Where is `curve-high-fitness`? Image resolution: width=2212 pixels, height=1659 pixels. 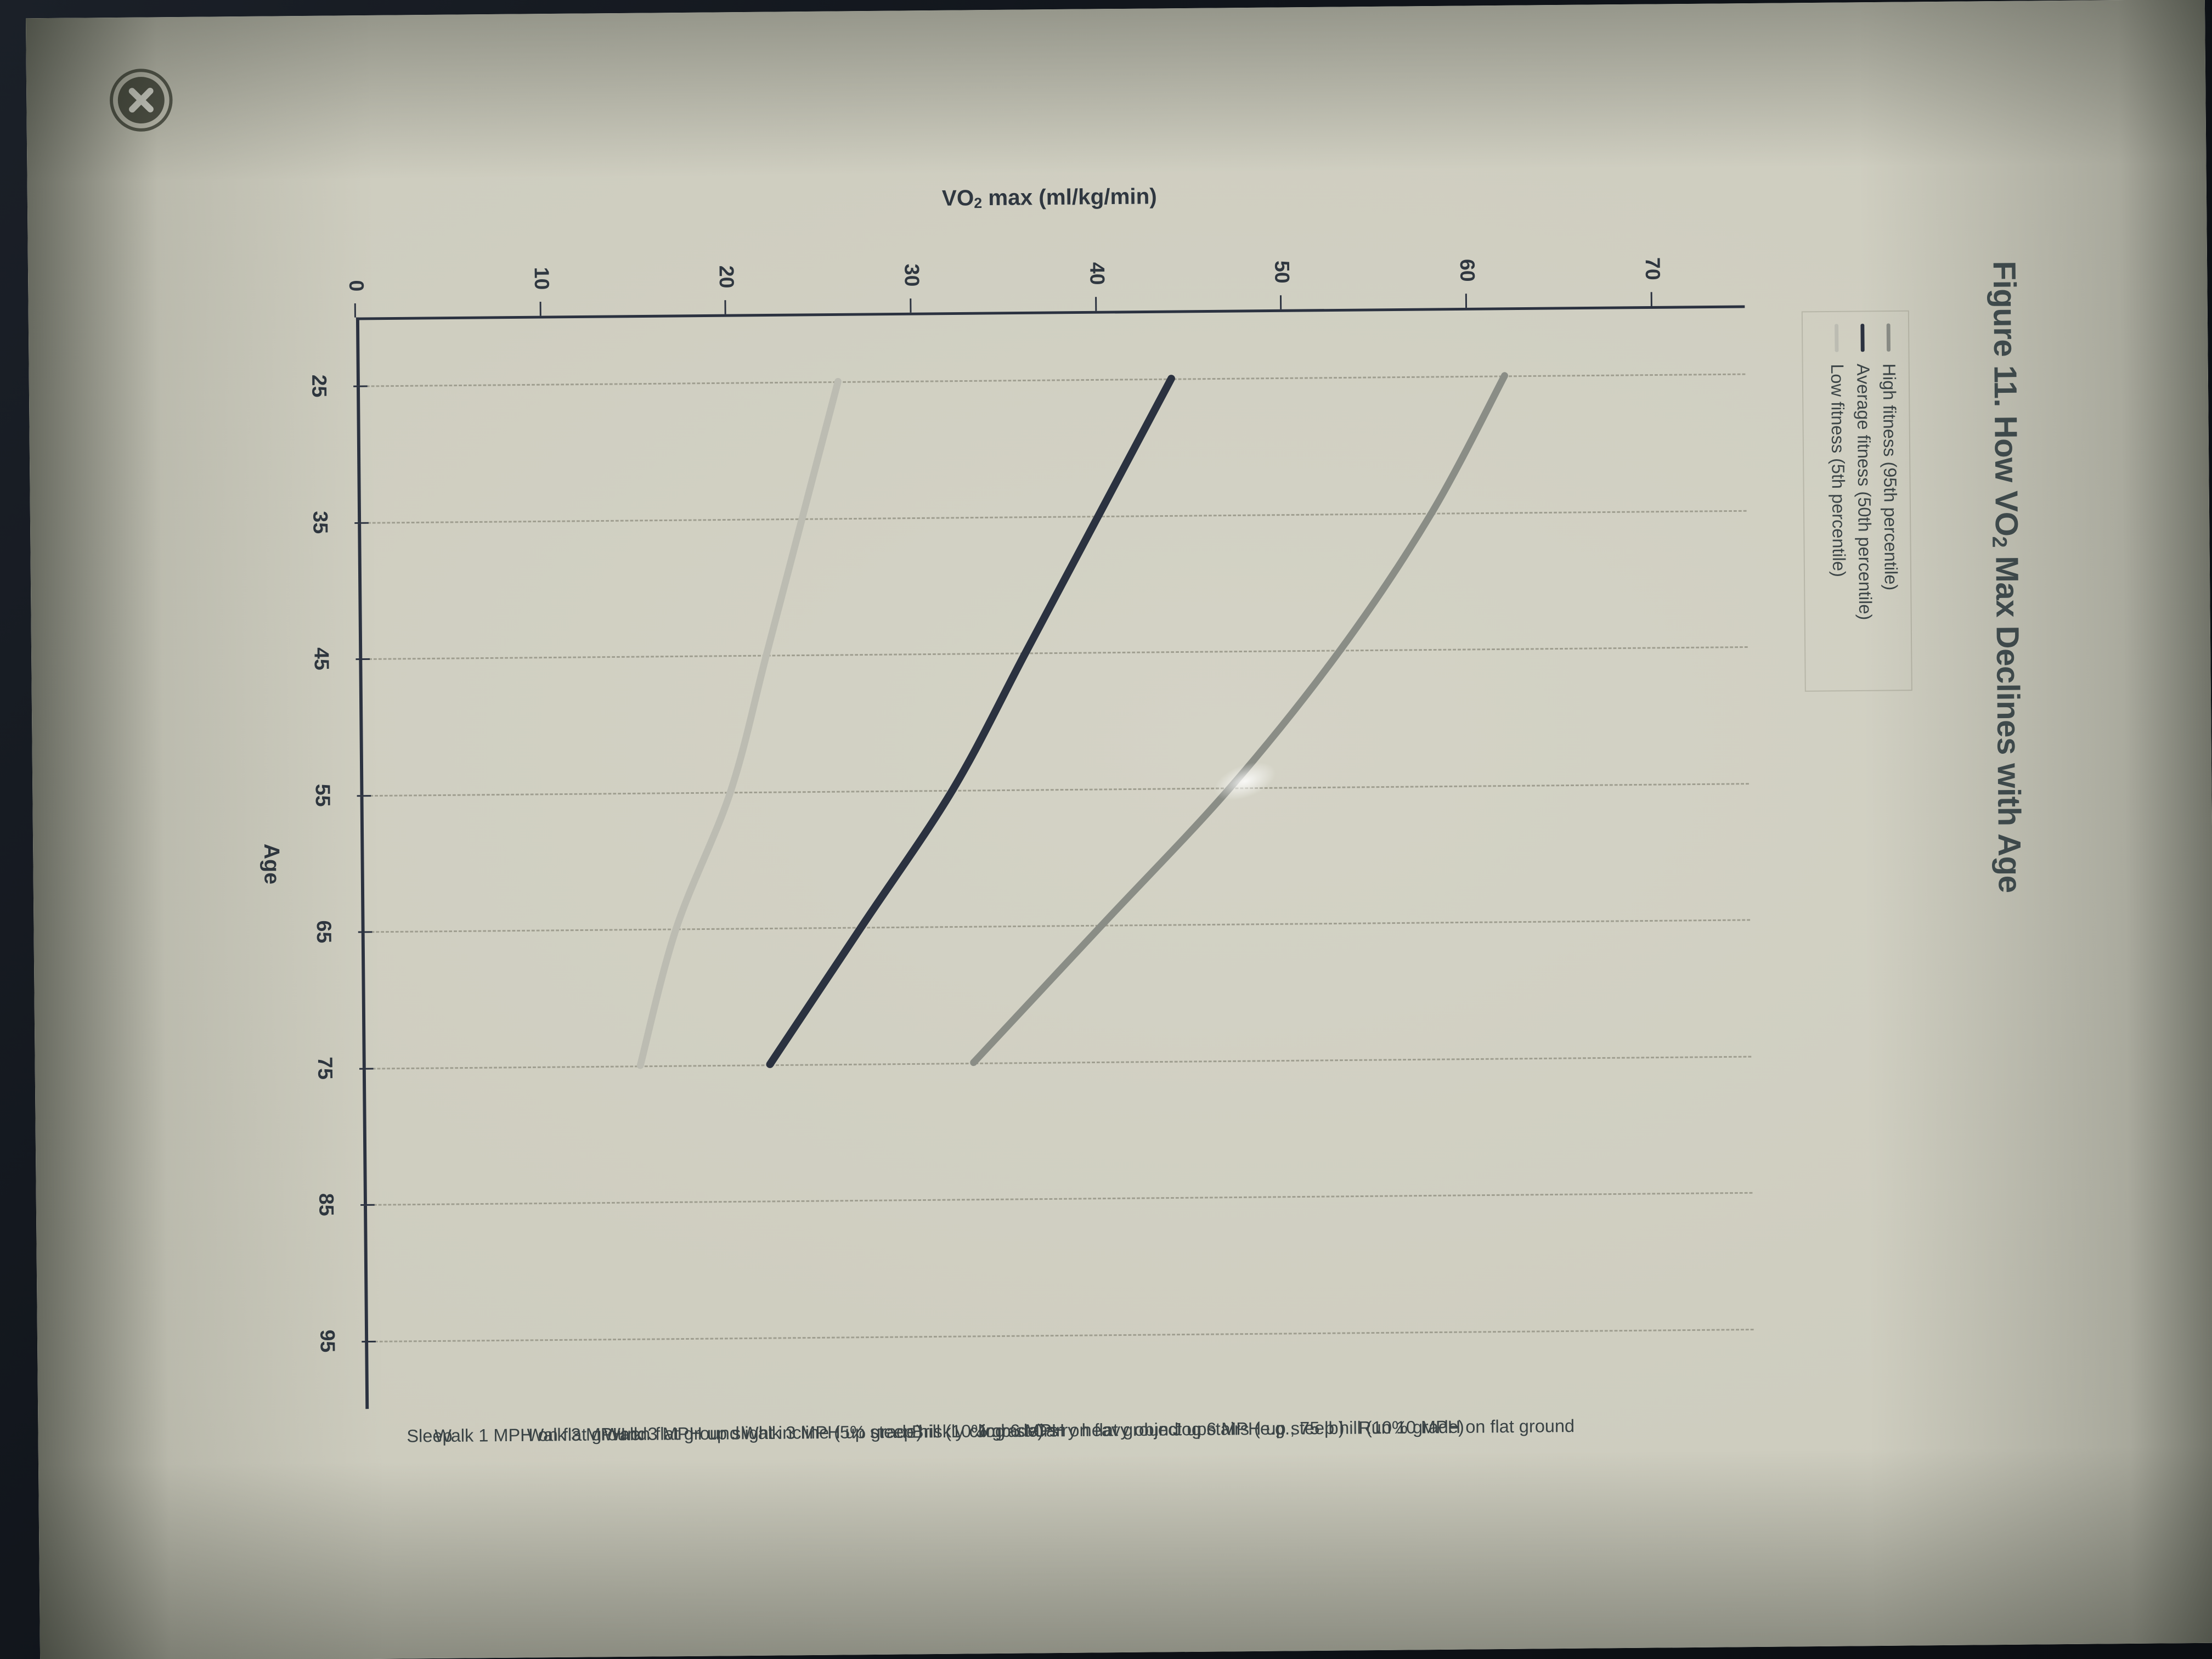 curve-high-fitness is located at coordinates (1239, 719).